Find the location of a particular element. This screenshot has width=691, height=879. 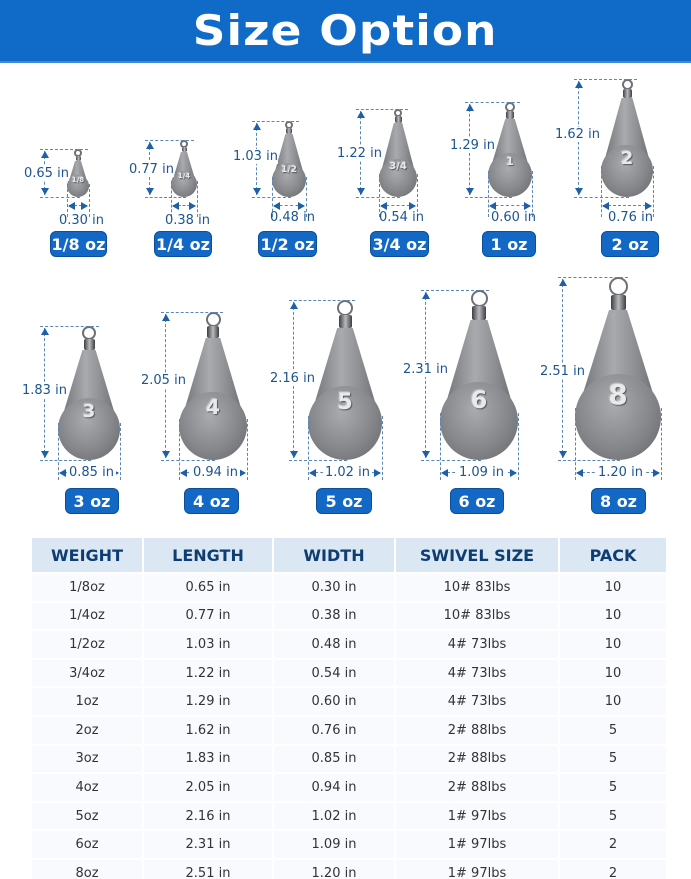

width-cell: 0.76 in is located at coordinates (334, 730).